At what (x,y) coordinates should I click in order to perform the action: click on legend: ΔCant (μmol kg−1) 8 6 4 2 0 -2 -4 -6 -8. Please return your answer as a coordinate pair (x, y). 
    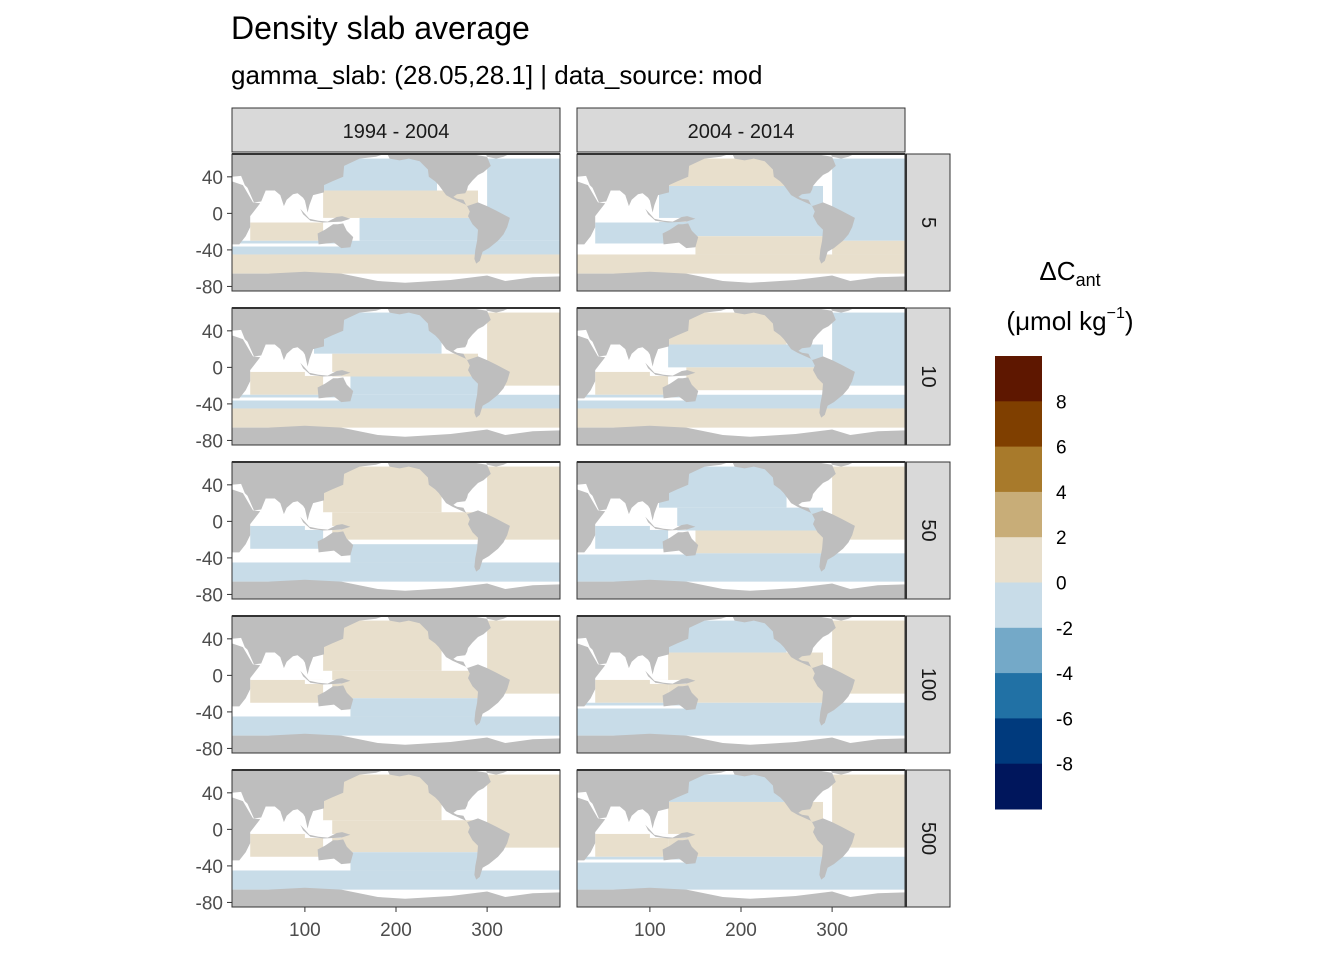
    Looking at the image, I should click on (1064, 533).